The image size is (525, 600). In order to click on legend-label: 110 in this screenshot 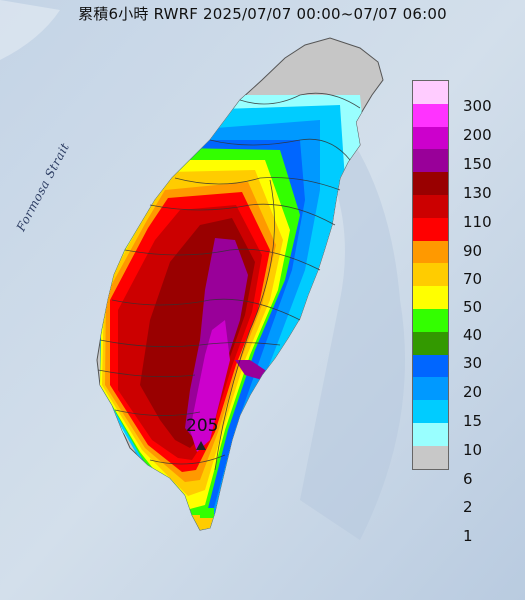, I will do `click(477, 222)`.